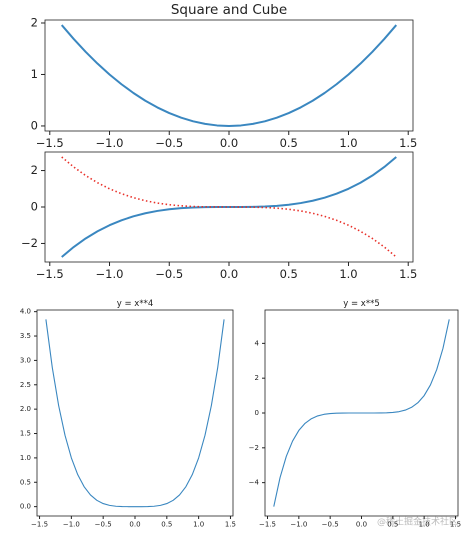 This screenshot has height=536, width=470. I want to click on y-tick-label: 3.0, so click(25, 360).